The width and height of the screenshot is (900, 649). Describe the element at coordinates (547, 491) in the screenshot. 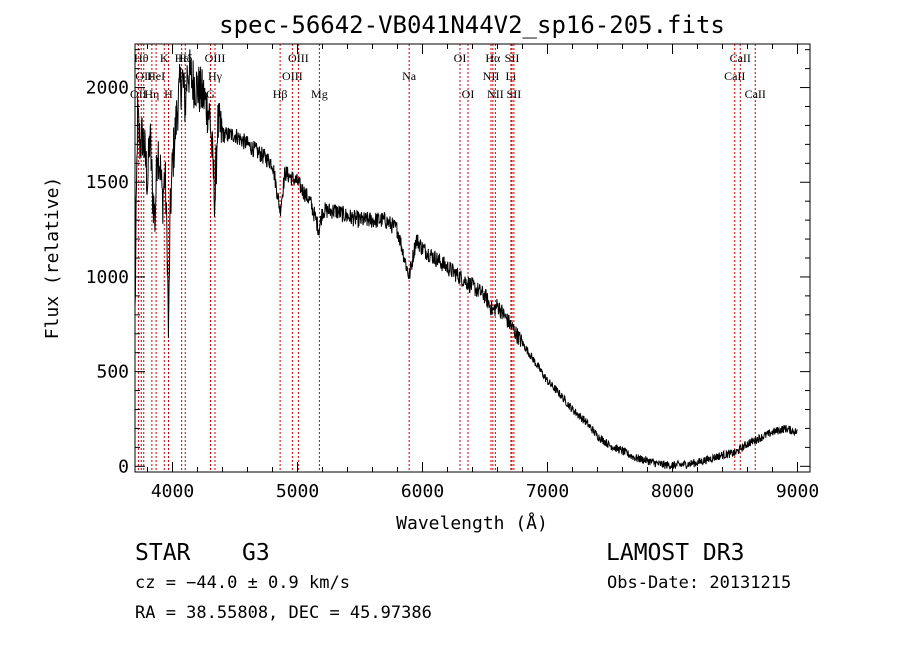

I see `x-tick-label: 7000` at that location.